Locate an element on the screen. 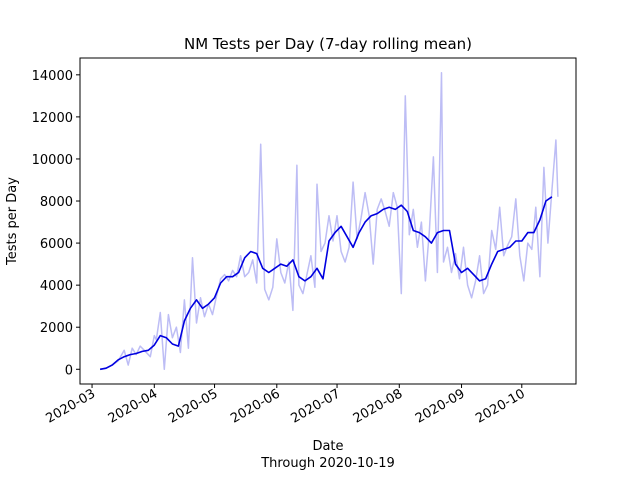 This screenshot has width=640, height=480. x-tick-label: 2020-08 is located at coordinates (378, 406).